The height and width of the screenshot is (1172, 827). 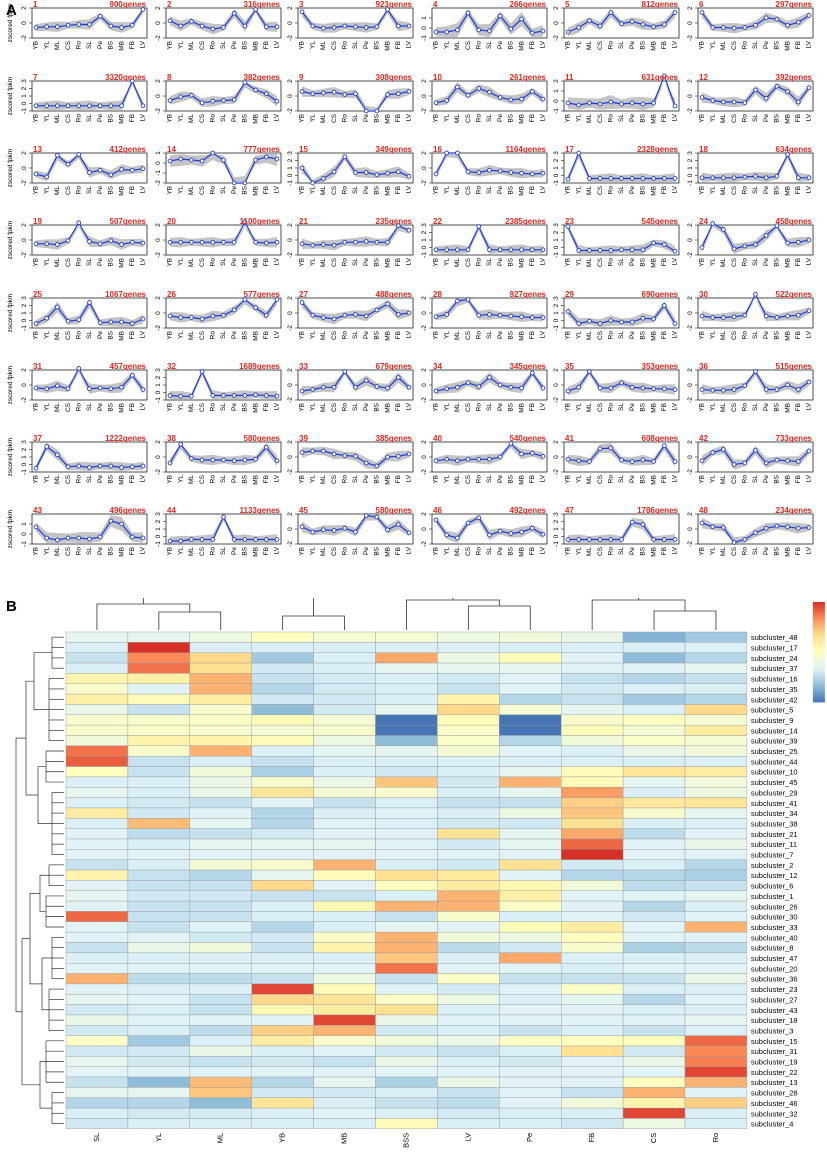 What do you see at coordinates (774, 679) in the screenshot?
I see `row-label: subcluster_16` at bounding box center [774, 679].